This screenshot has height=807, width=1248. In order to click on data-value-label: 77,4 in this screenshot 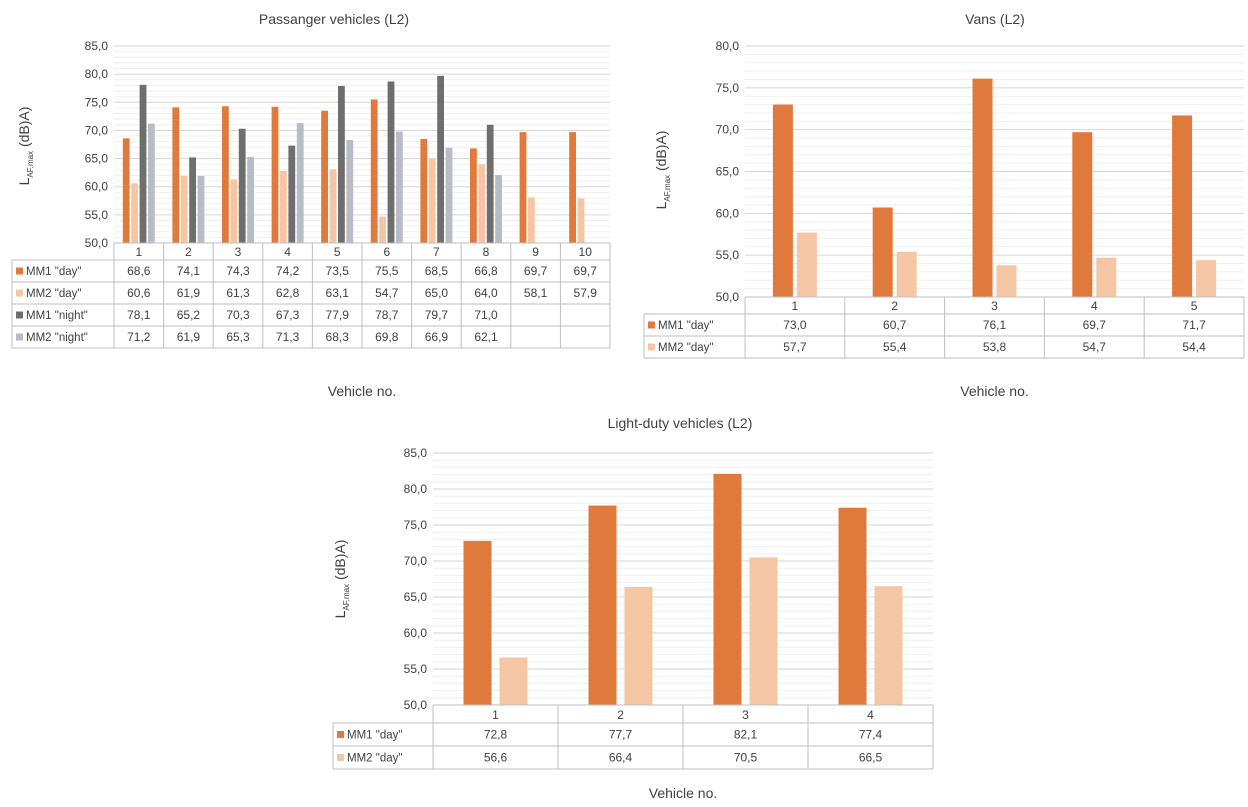, I will do `click(871, 735)`.